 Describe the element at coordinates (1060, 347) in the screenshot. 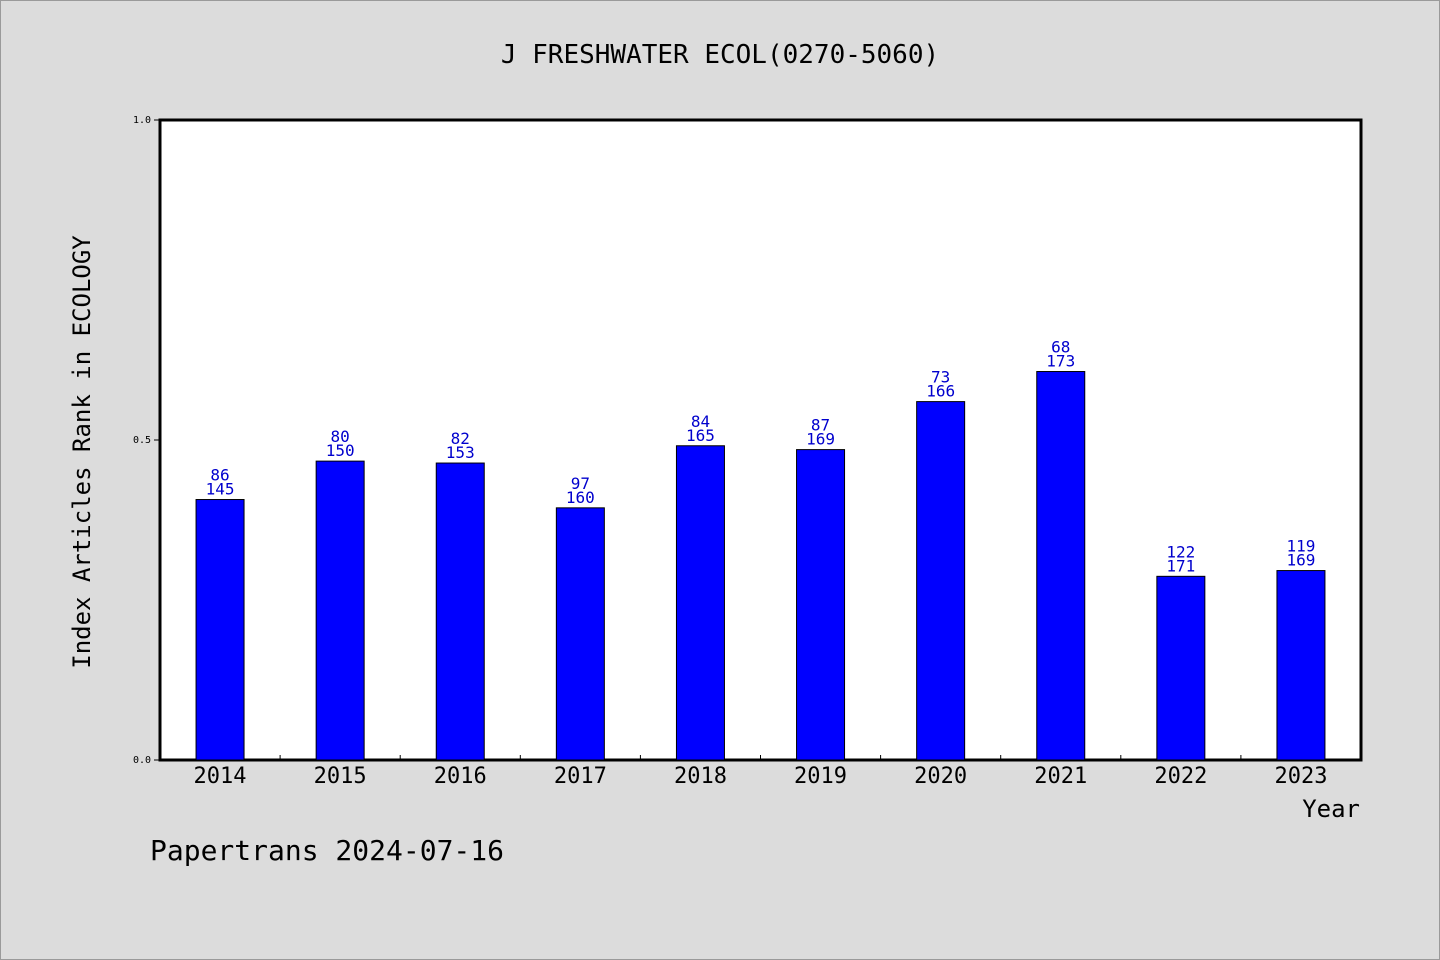

I see `bar-rank-label-2021: 68` at that location.